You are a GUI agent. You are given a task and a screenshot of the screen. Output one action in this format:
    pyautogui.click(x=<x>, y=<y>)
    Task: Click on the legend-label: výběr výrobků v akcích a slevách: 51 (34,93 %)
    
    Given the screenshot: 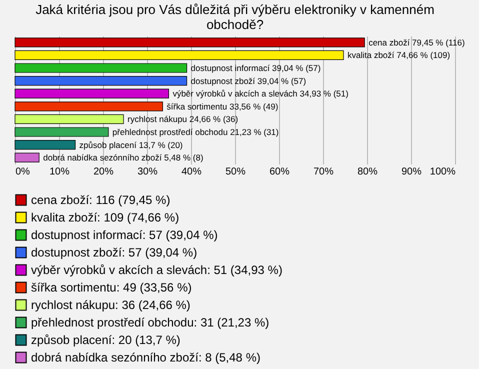 What is the action you would take?
    pyautogui.click(x=156, y=270)
    